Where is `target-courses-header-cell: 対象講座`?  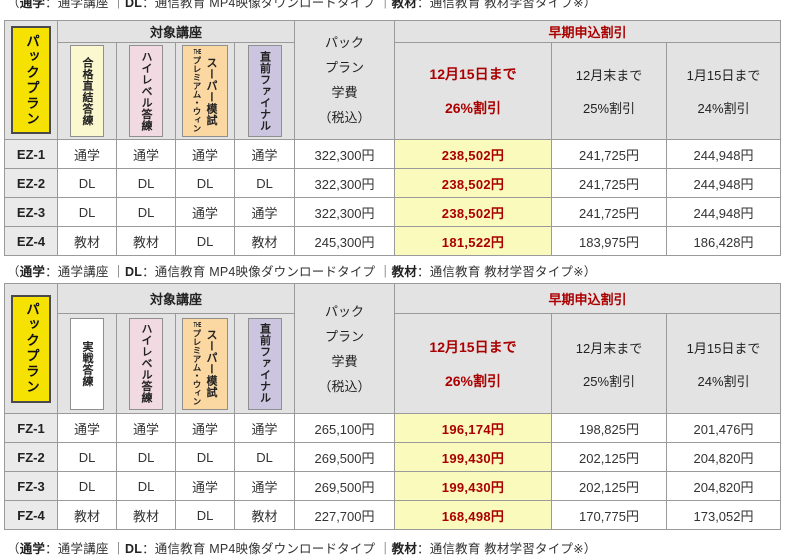
target-courses-header-cell: 対象講座 is located at coordinates (176, 298).